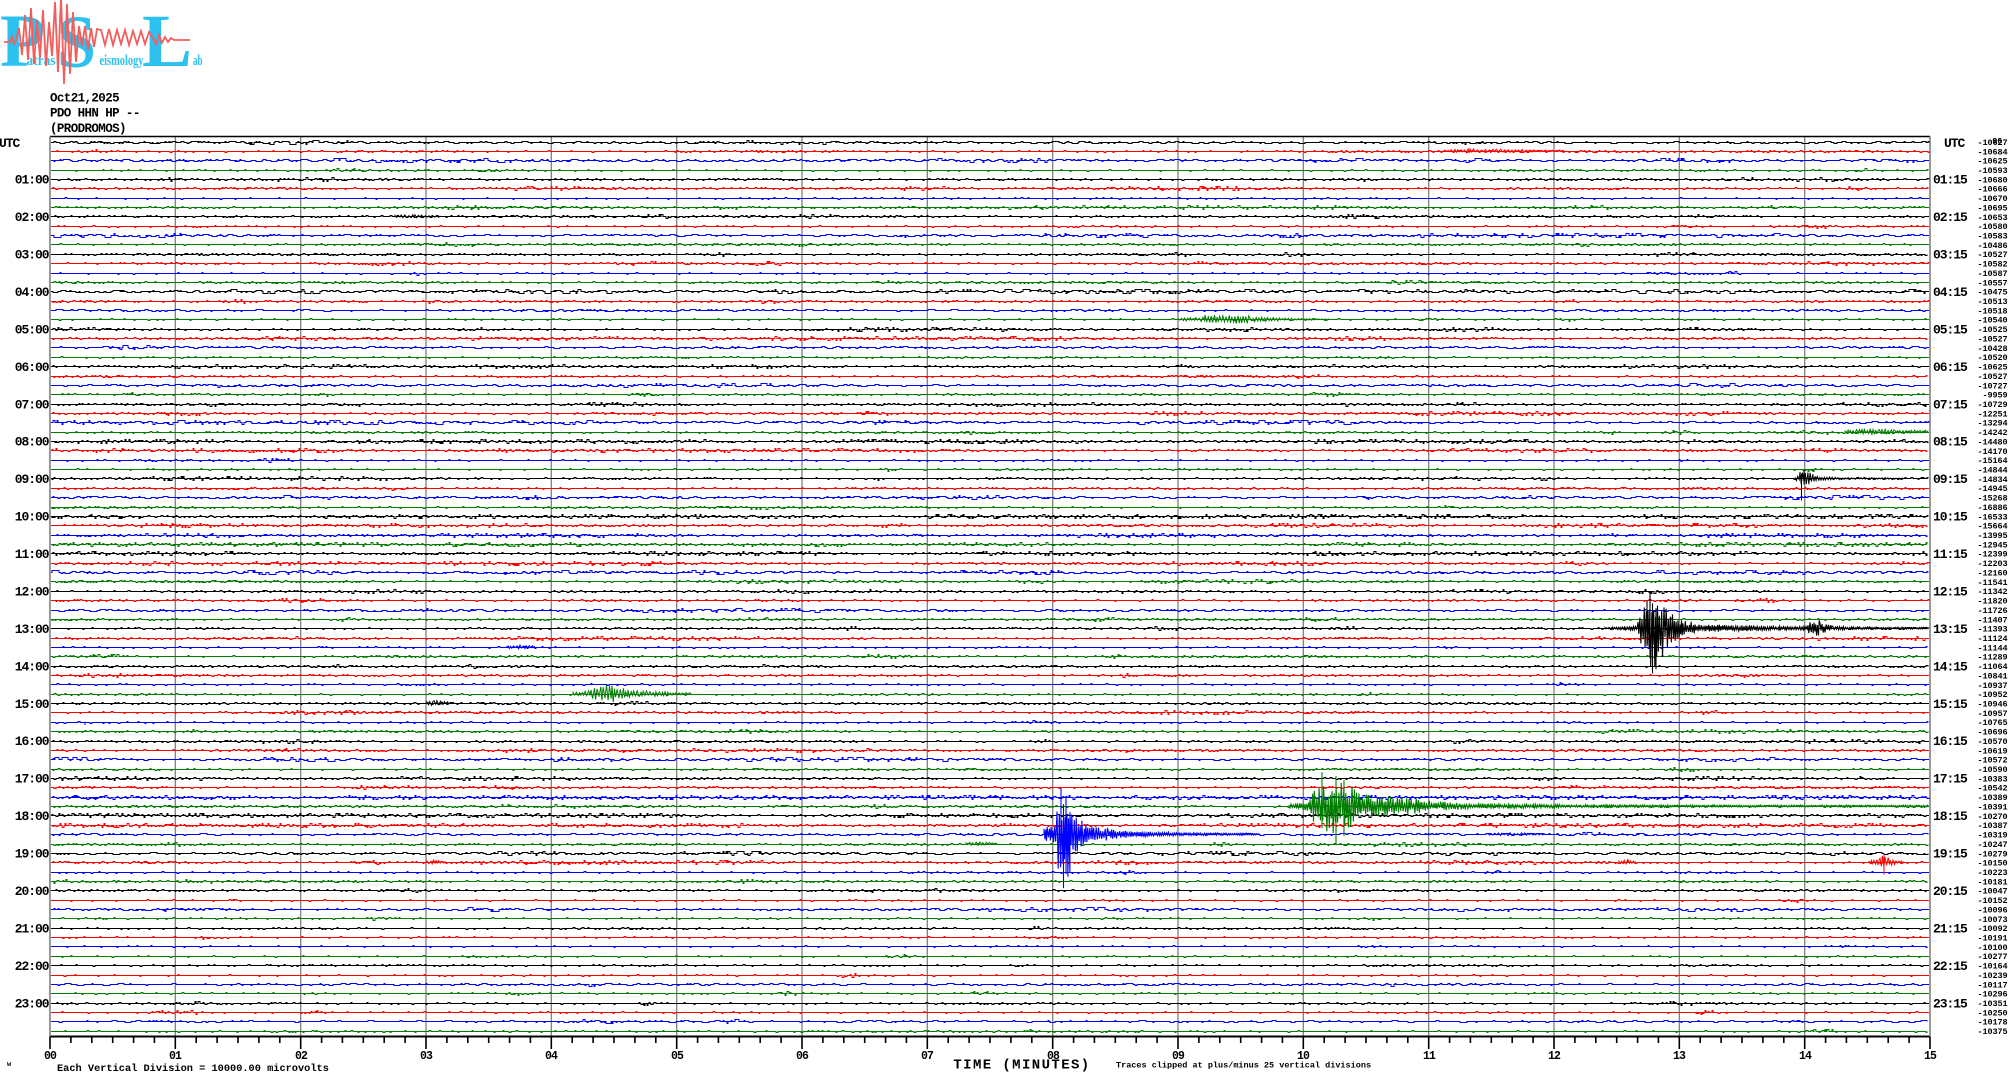 The height and width of the screenshot is (1085, 2010). Describe the element at coordinates (1992, 555) in the screenshot. I see `svg-text: -12399` at that location.